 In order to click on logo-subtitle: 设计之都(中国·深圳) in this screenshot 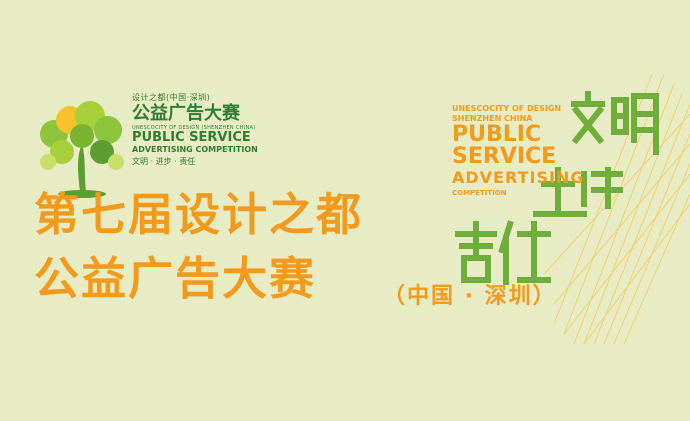, I will do `click(171, 97)`.